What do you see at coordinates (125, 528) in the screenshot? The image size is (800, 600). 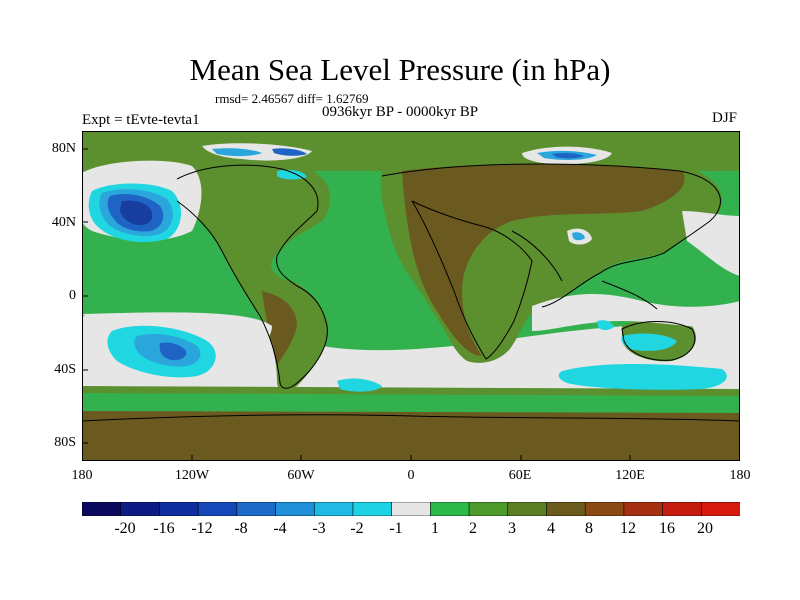 I see `colorbar-label: -20` at bounding box center [125, 528].